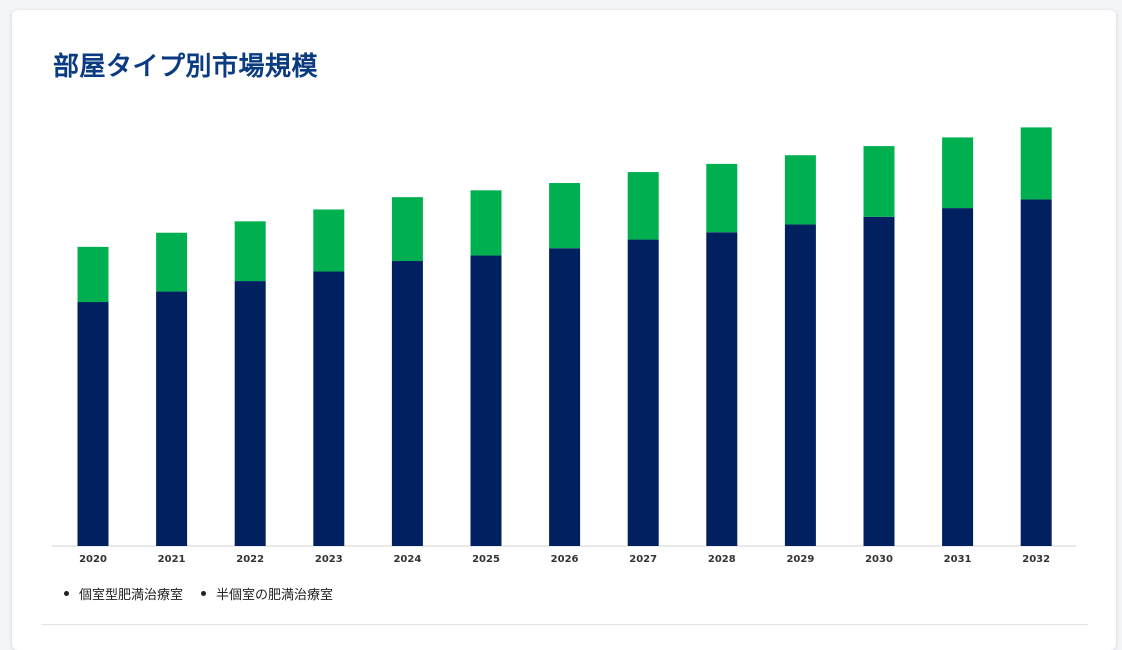 This screenshot has height=650, width=1122. What do you see at coordinates (879, 559) in the screenshot?
I see `x-tick-label-2030: 2030` at bounding box center [879, 559].